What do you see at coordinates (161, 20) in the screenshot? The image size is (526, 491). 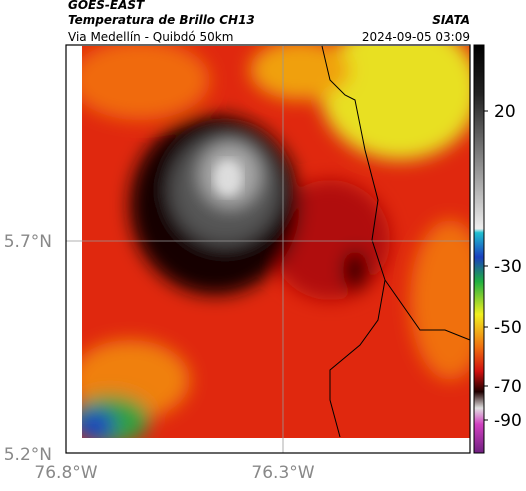 I see `product: Temperatura de Brillo CH13` at bounding box center [161, 20].